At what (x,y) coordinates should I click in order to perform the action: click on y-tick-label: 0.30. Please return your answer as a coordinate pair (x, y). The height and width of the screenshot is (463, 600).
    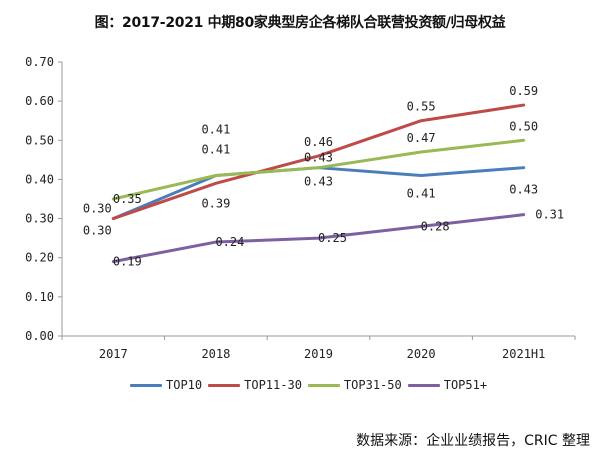
    Looking at the image, I should click on (39, 219).